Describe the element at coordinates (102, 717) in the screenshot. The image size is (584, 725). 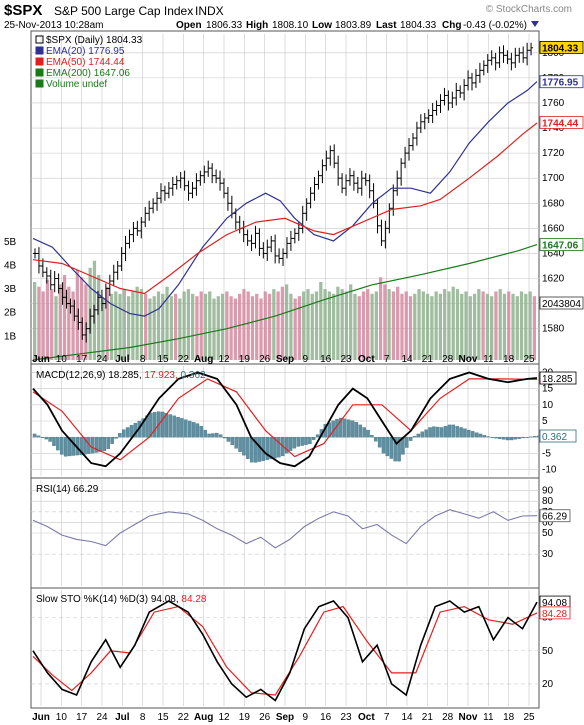
I see `x-tick-label: 24` at that location.